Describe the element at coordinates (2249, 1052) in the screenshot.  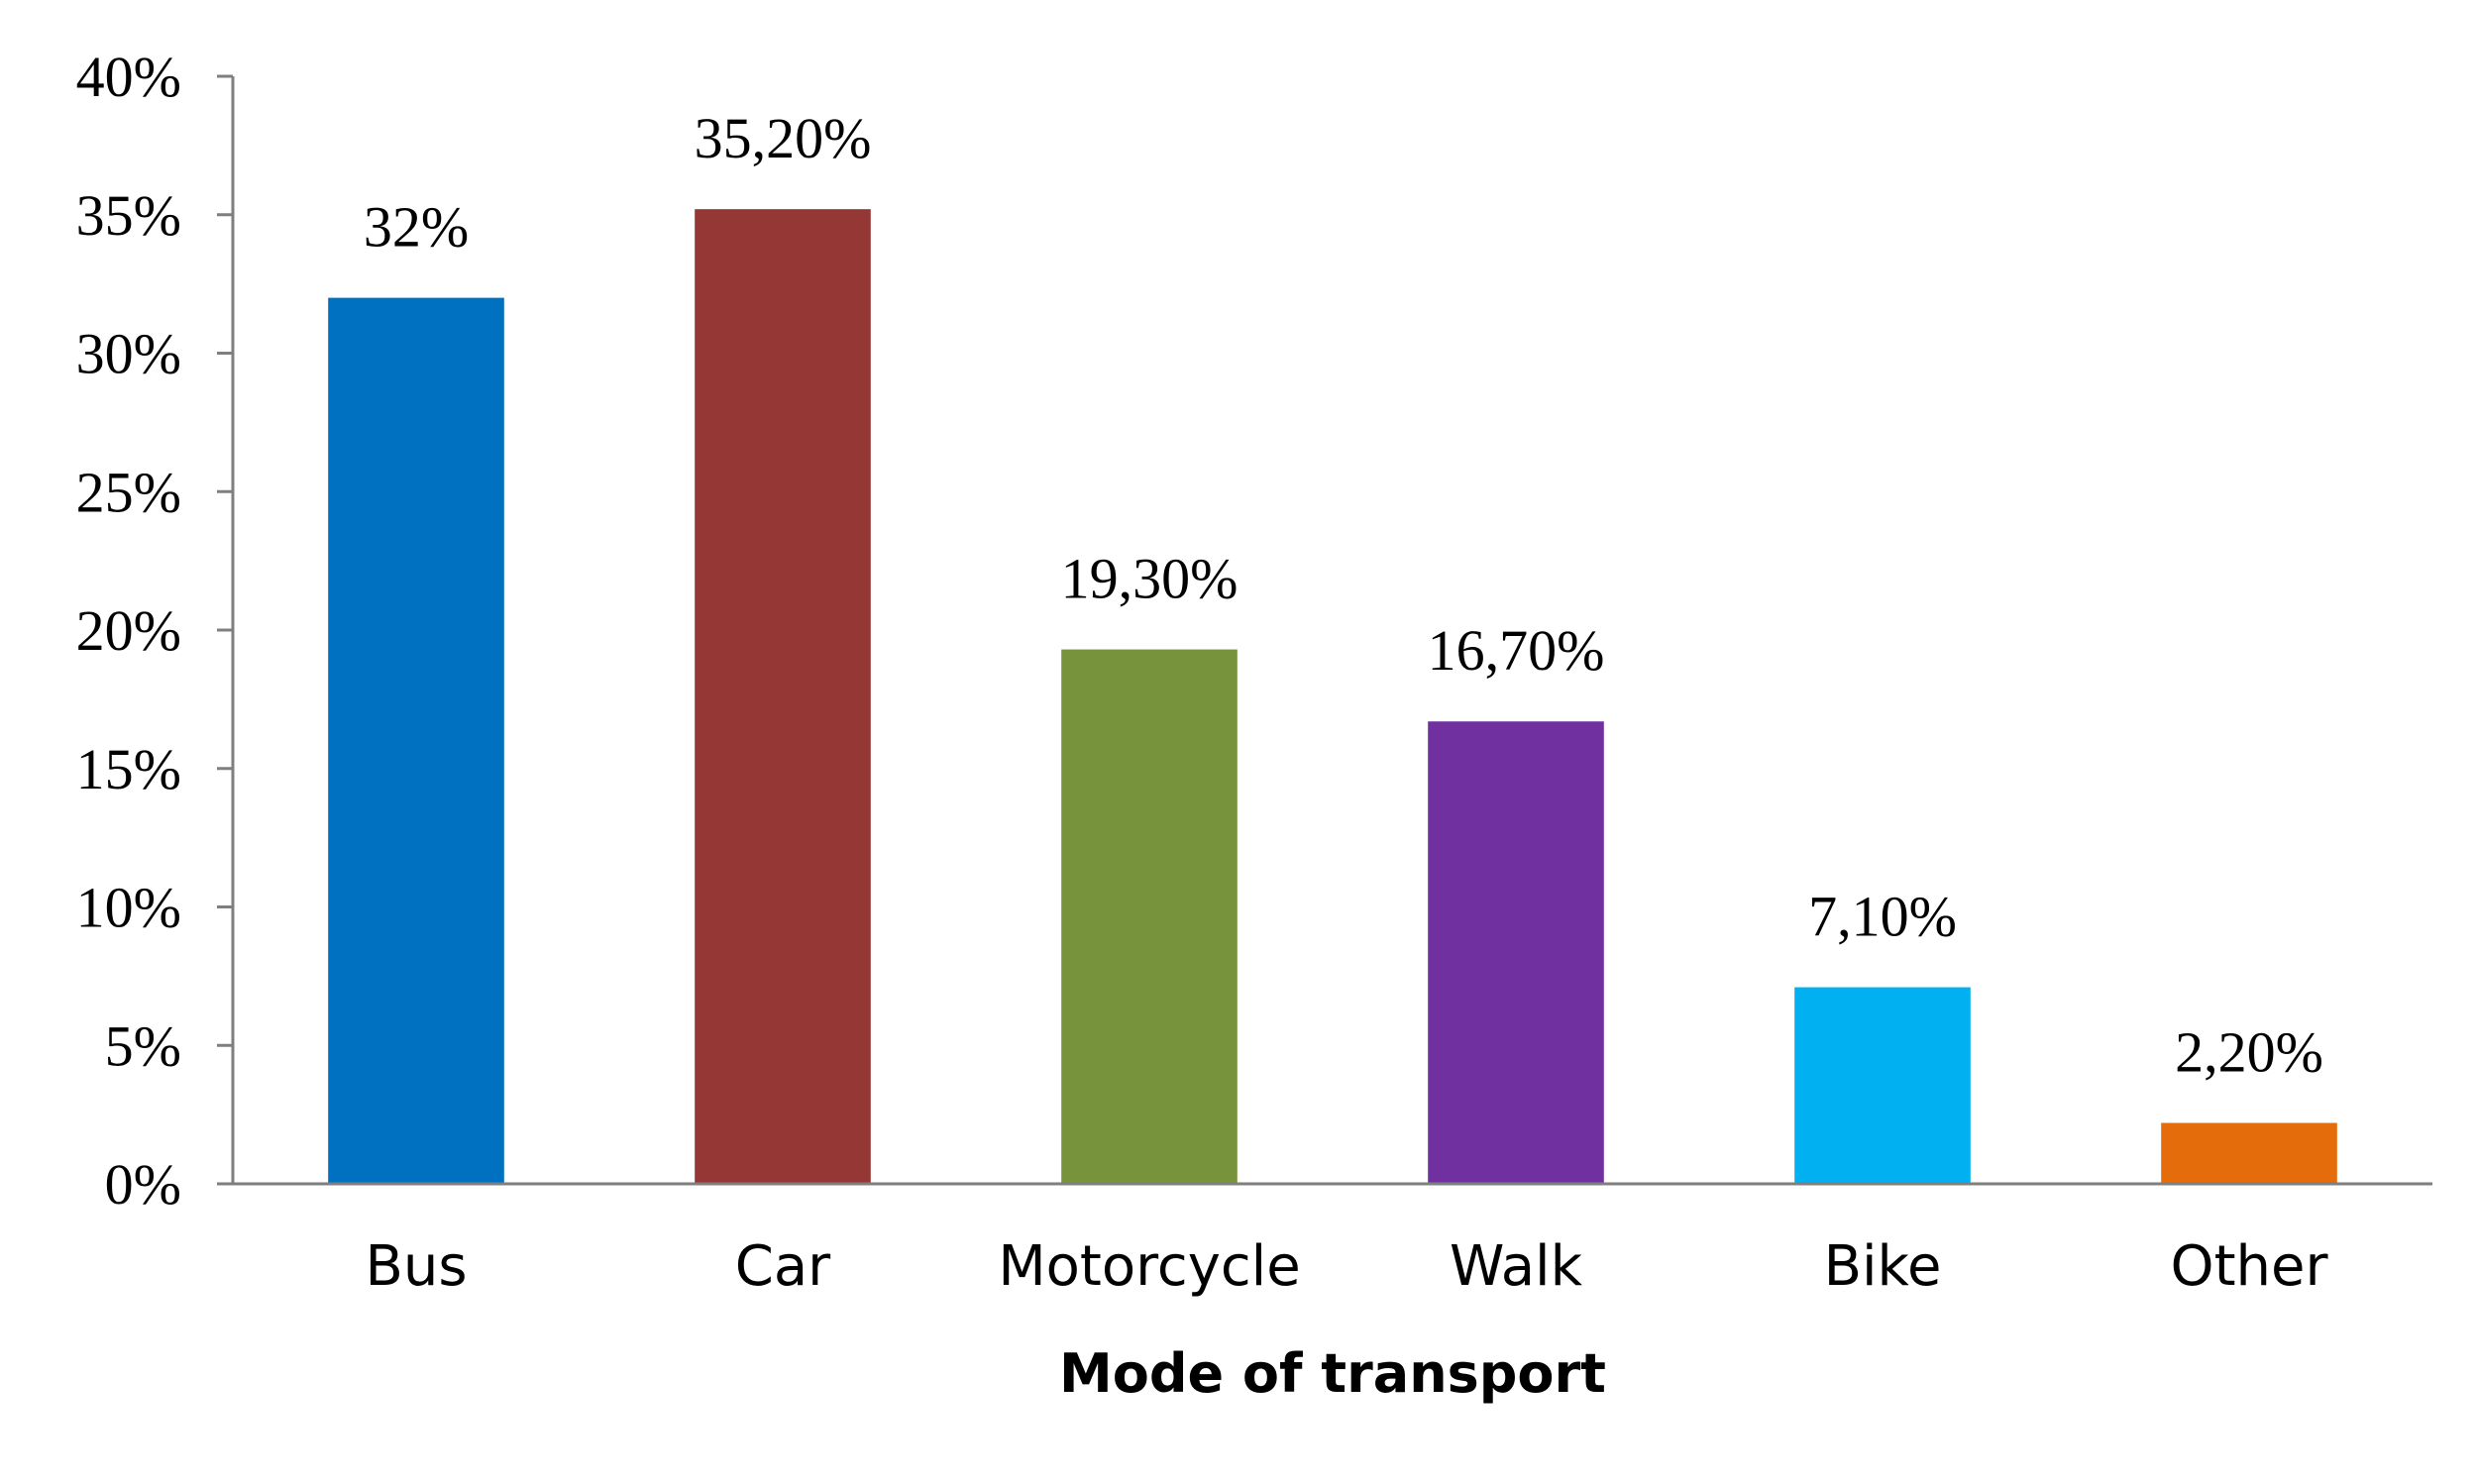
I see `data-label: 2,20%` at that location.